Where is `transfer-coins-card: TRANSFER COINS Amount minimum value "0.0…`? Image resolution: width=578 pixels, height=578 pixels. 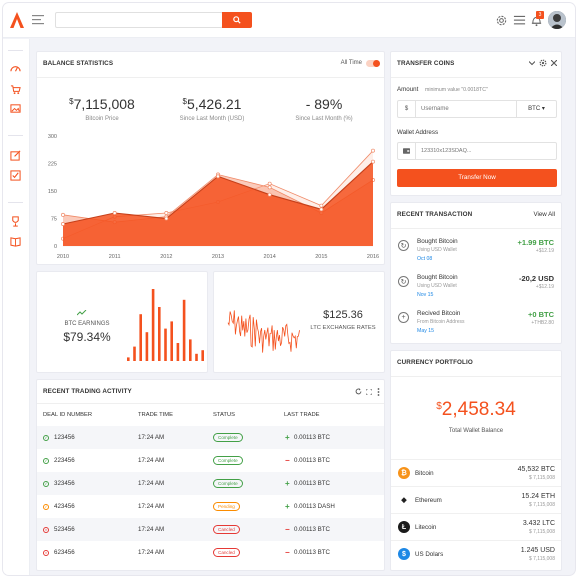 transfer-coins-card: TRANSFER COINS Amount minimum value "0.0… is located at coordinates (476, 123).